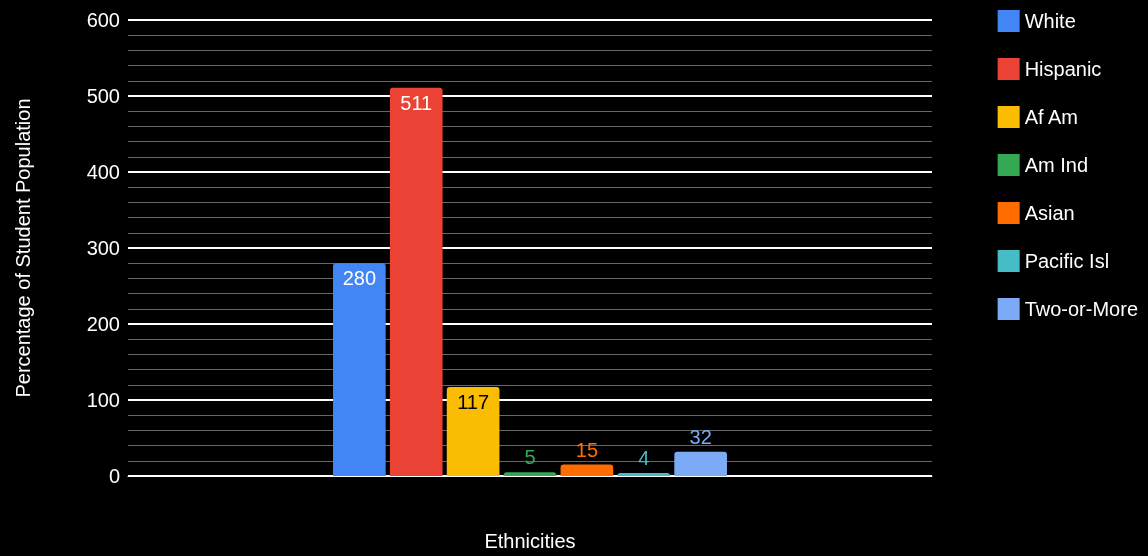  I want to click on legend-label: Asian, so click(1049, 213).